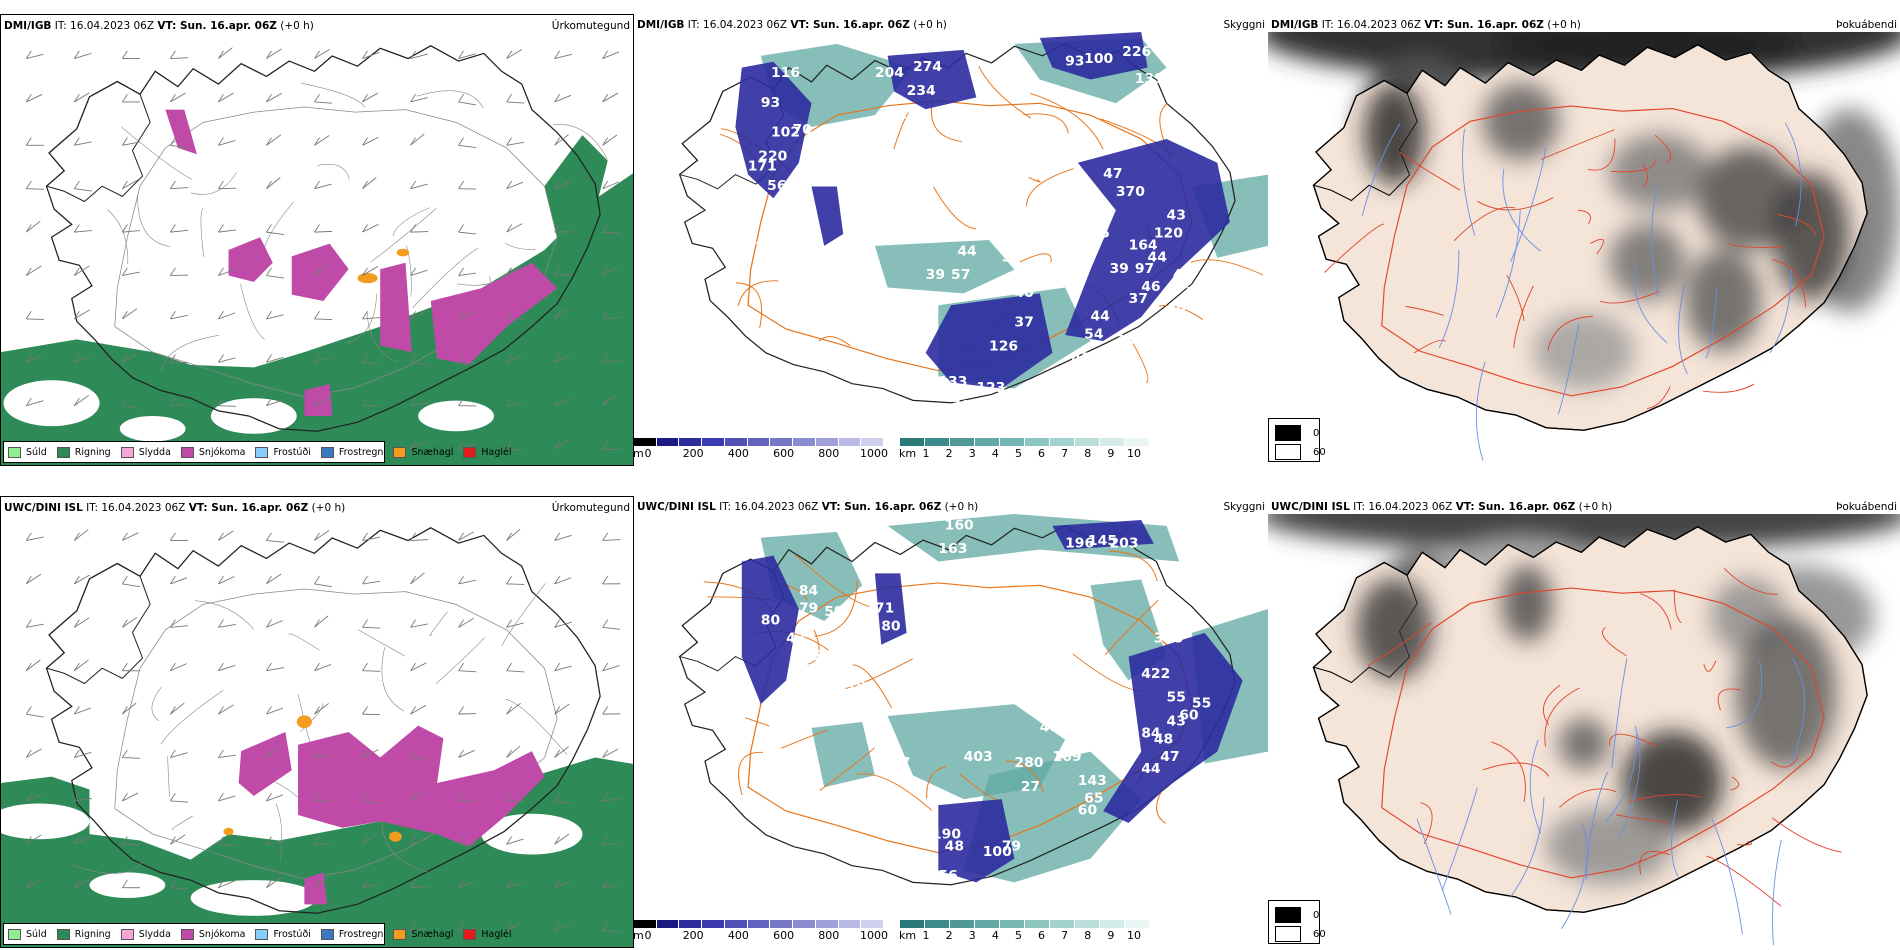 The image size is (1900, 950). What do you see at coordinates (1176, 310) in the screenshot?
I see `visibility-value: 39` at bounding box center [1176, 310].